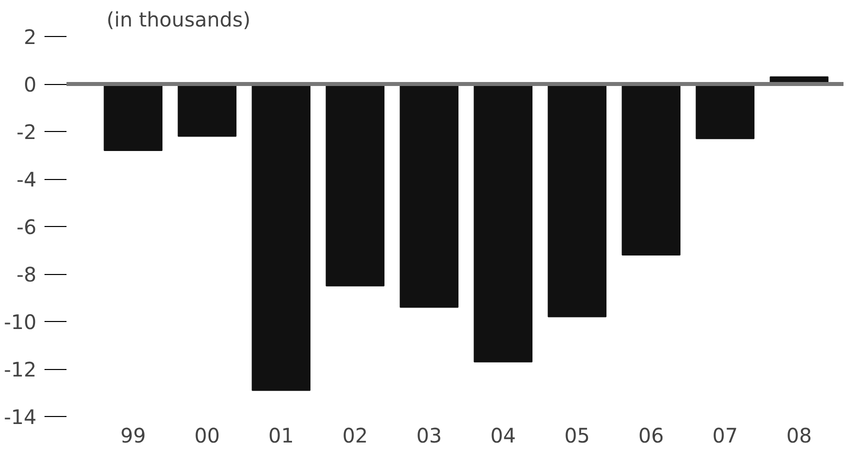  I want to click on y-tick-label: -12, so click(20, 370).